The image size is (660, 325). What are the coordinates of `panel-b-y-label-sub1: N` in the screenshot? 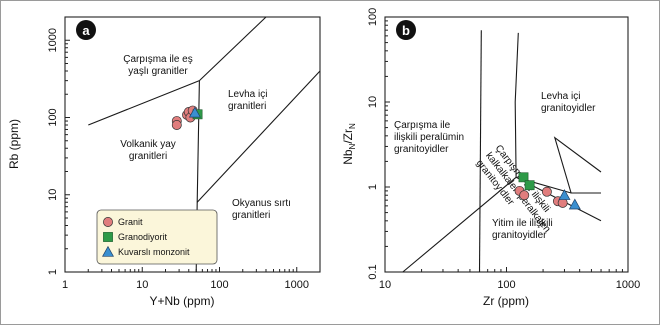 It's located at (352, 146).